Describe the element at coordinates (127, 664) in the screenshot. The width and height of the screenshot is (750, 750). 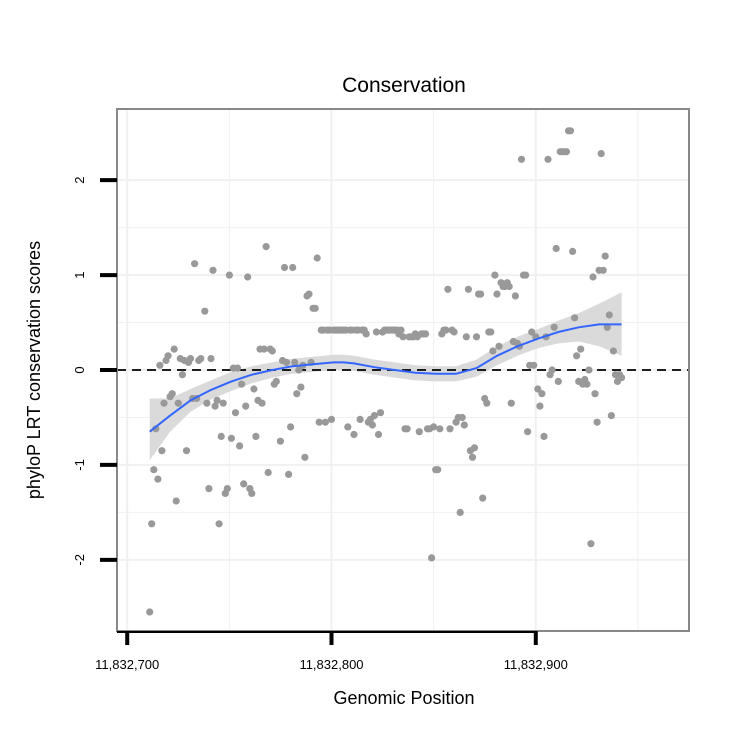
I see `x-tick-label: 11,832,700` at that location.